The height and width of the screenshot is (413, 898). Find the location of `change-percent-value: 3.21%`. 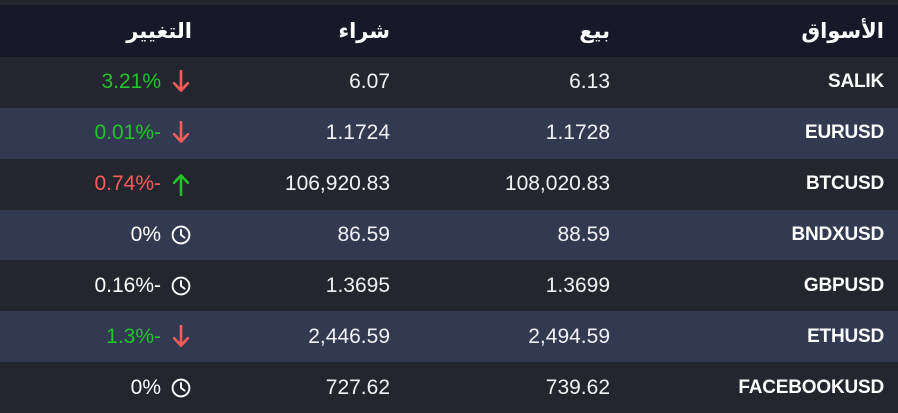

change-percent-value: 3.21% is located at coordinates (131, 82).